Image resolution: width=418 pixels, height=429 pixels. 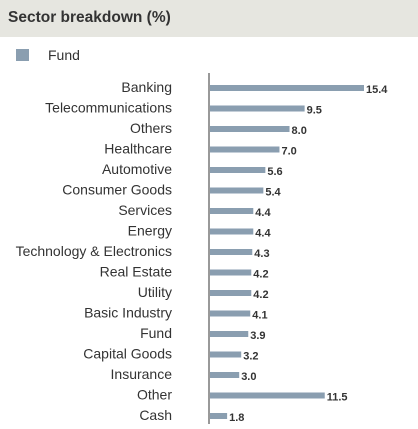 What do you see at coordinates (89, 17) in the screenshot?
I see `chart-title: Sector breakdown (%)` at bounding box center [89, 17].